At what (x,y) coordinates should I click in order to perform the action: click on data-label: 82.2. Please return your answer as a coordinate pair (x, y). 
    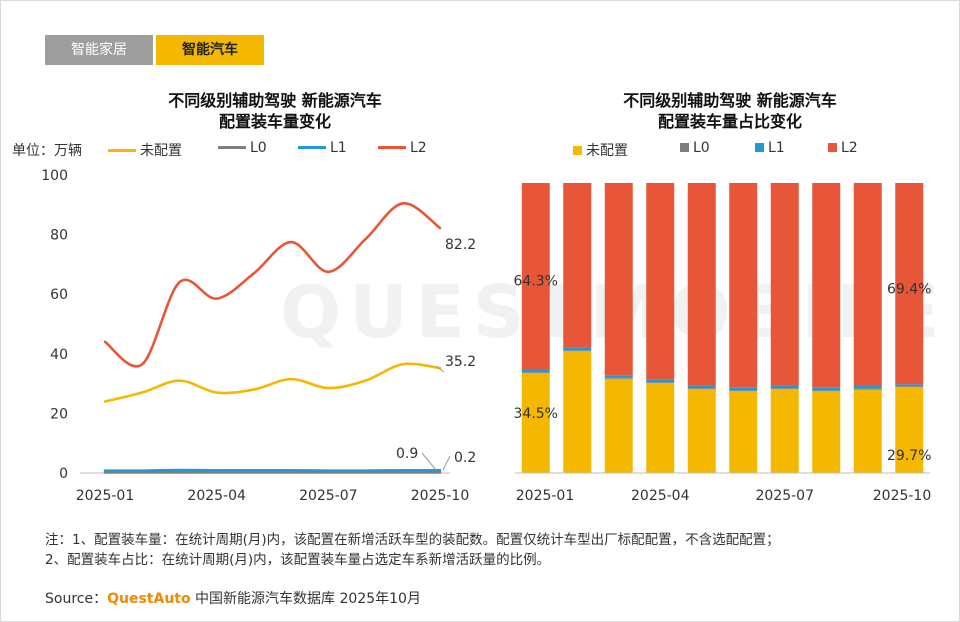
    Looking at the image, I should click on (460, 245).